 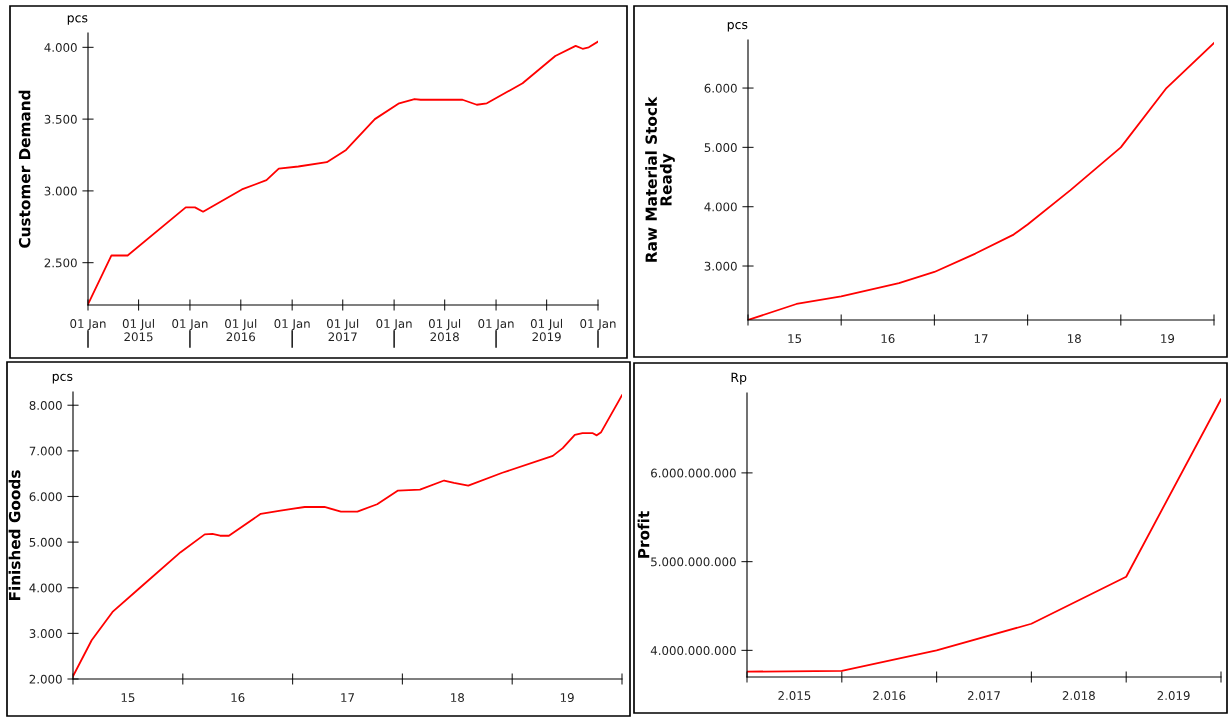 I want to click on y-axis-title: Finished Goods, so click(x=14, y=535).